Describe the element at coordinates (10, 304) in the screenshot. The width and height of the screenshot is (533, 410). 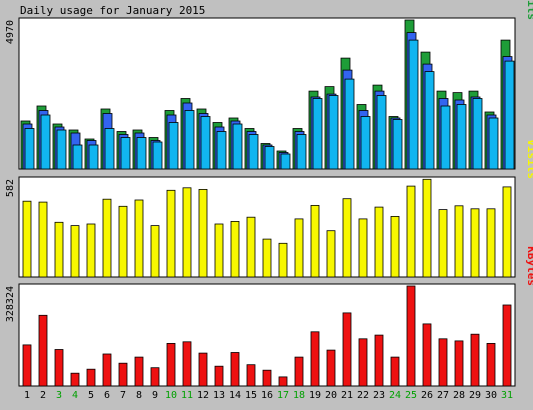
I see `ytick-kbytes: 328324` at that location.